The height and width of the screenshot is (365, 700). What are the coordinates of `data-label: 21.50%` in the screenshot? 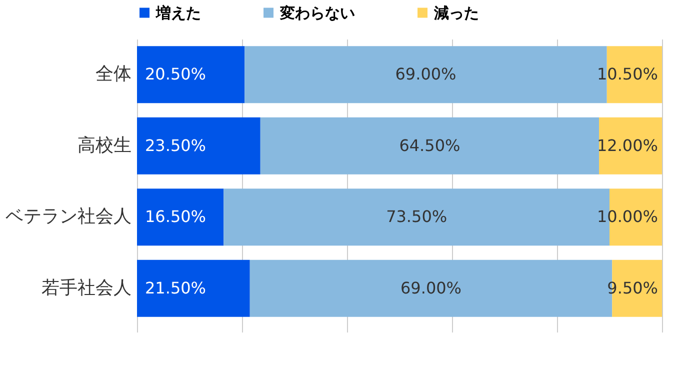 It's located at (175, 288).